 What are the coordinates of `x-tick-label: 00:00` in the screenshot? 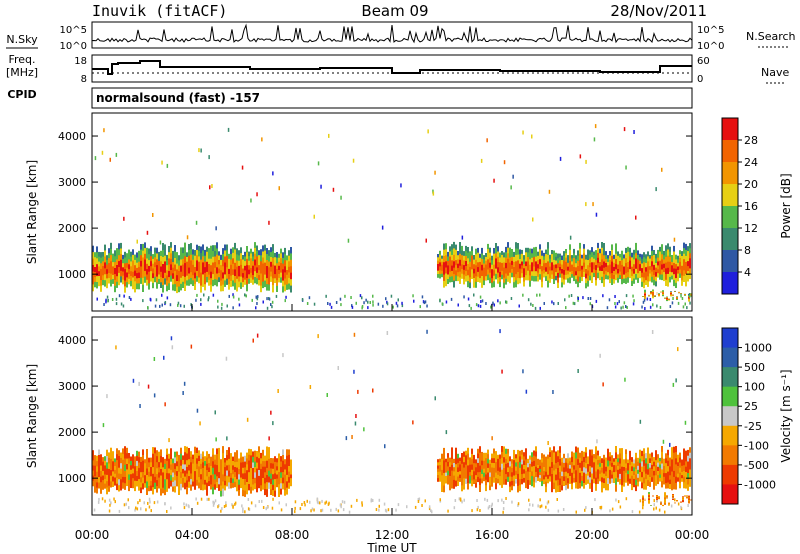 It's located at (692, 535).